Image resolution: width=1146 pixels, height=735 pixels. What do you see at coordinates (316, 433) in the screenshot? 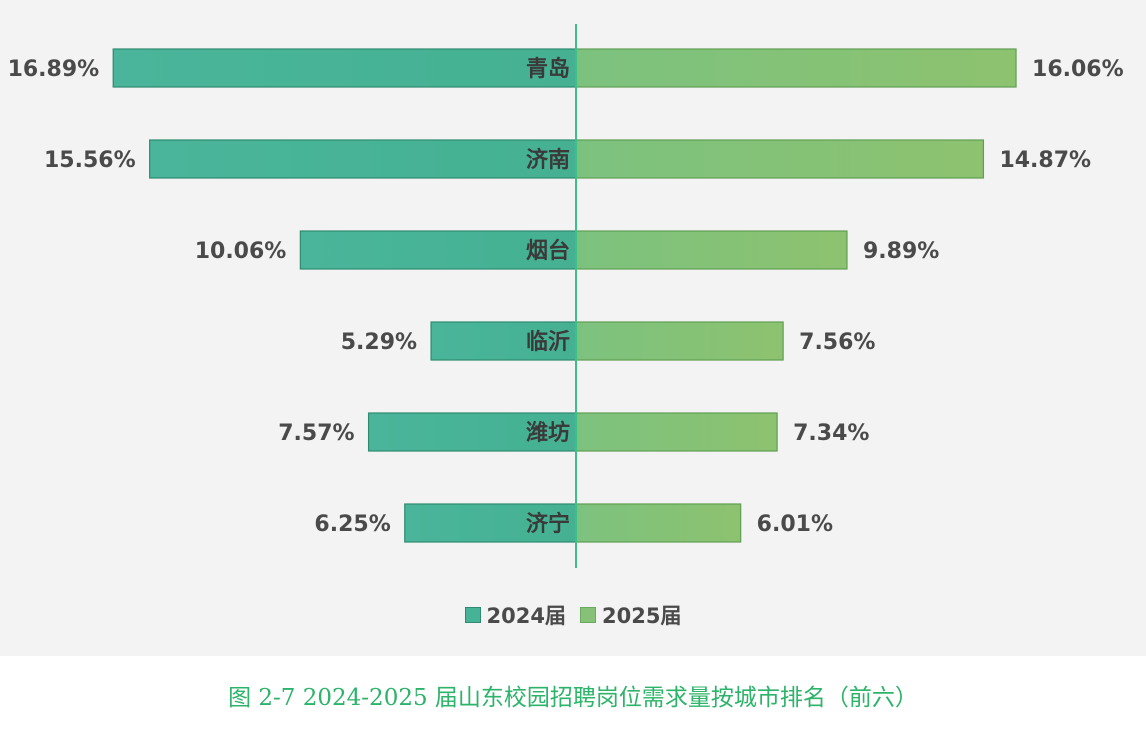
I see `value-label-2024-4: 7.57%` at bounding box center [316, 433].